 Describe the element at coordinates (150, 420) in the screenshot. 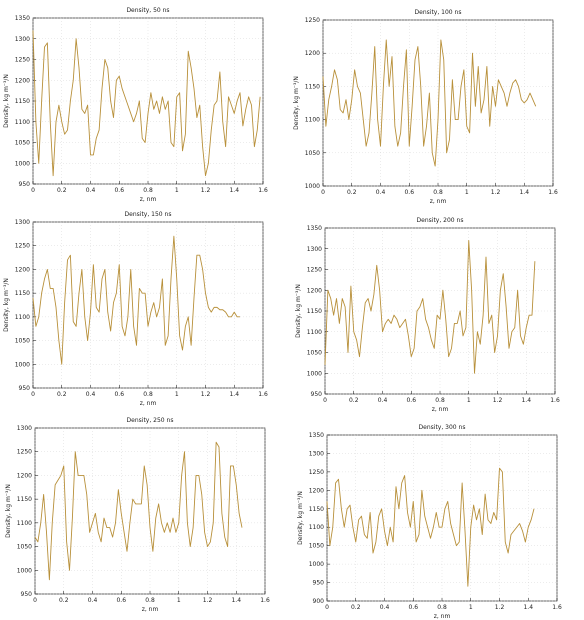

I see `chart-title: Density, 250 ns` at that location.